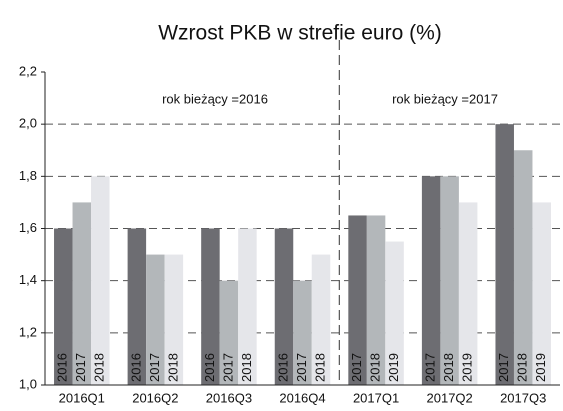 The height and width of the screenshot is (411, 563). Describe the element at coordinates (155, 397) in the screenshot. I see `x-tick-label: 2016Q2` at that location.